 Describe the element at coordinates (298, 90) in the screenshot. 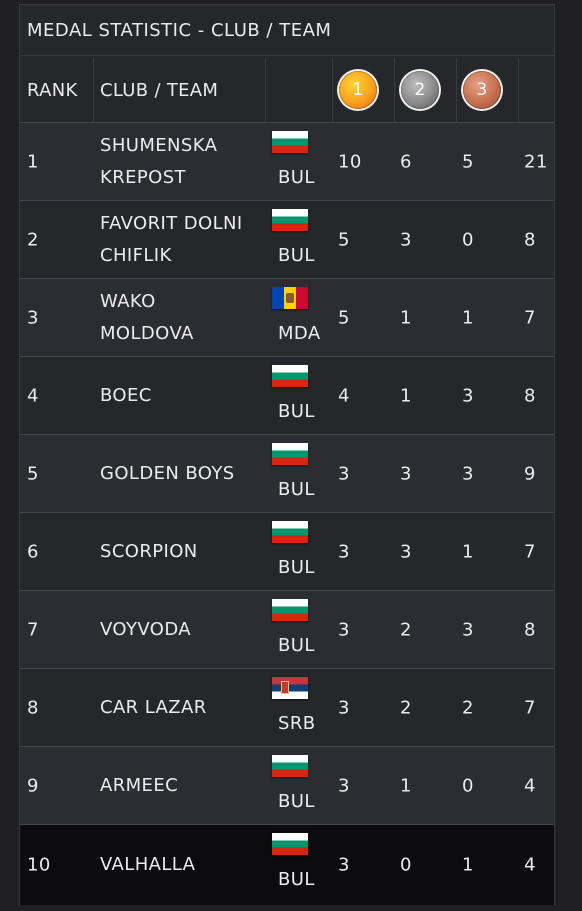

I see `header-country` at that location.